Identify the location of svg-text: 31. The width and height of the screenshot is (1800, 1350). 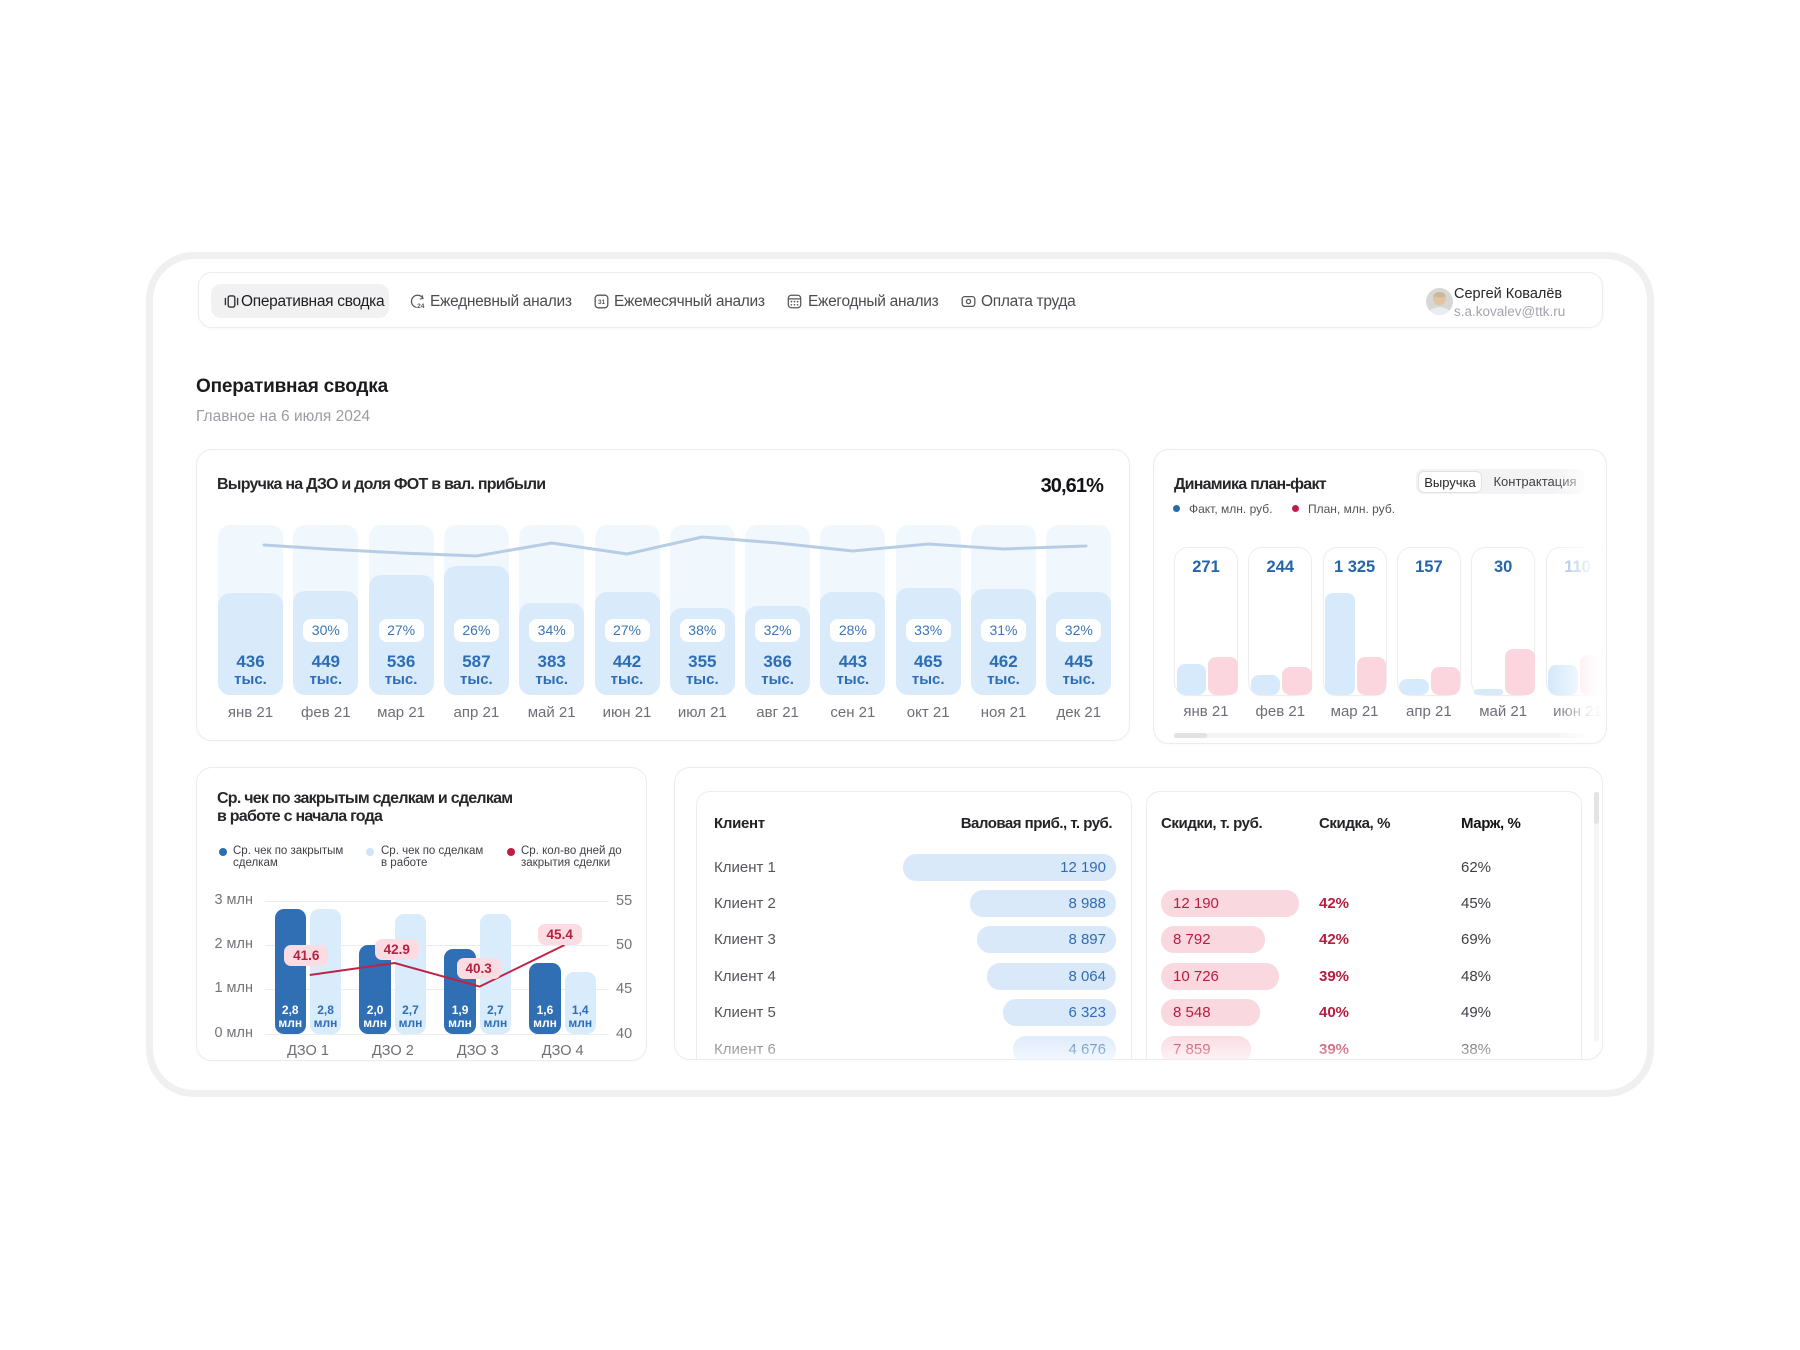
(602, 302).